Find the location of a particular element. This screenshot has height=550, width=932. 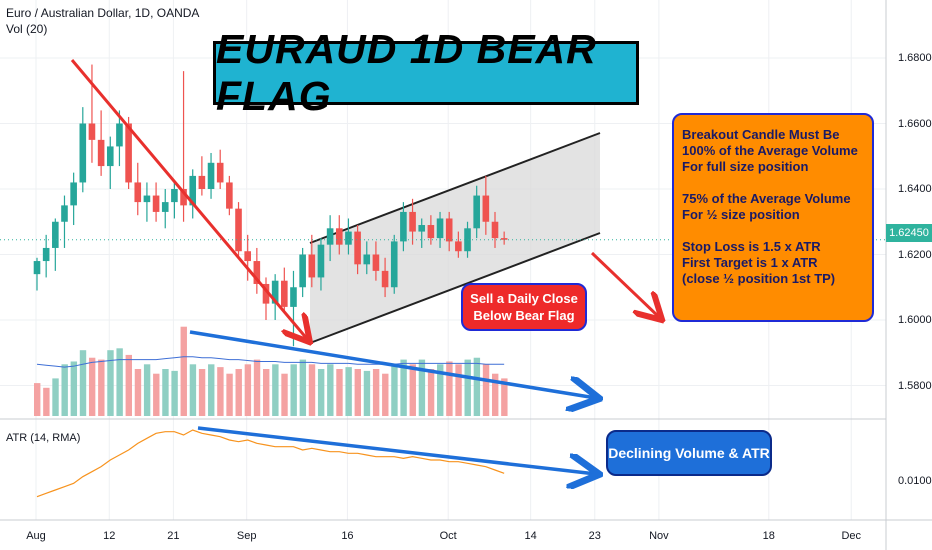

info-line: Breakout Candle Must Be is located at coordinates (761, 134).